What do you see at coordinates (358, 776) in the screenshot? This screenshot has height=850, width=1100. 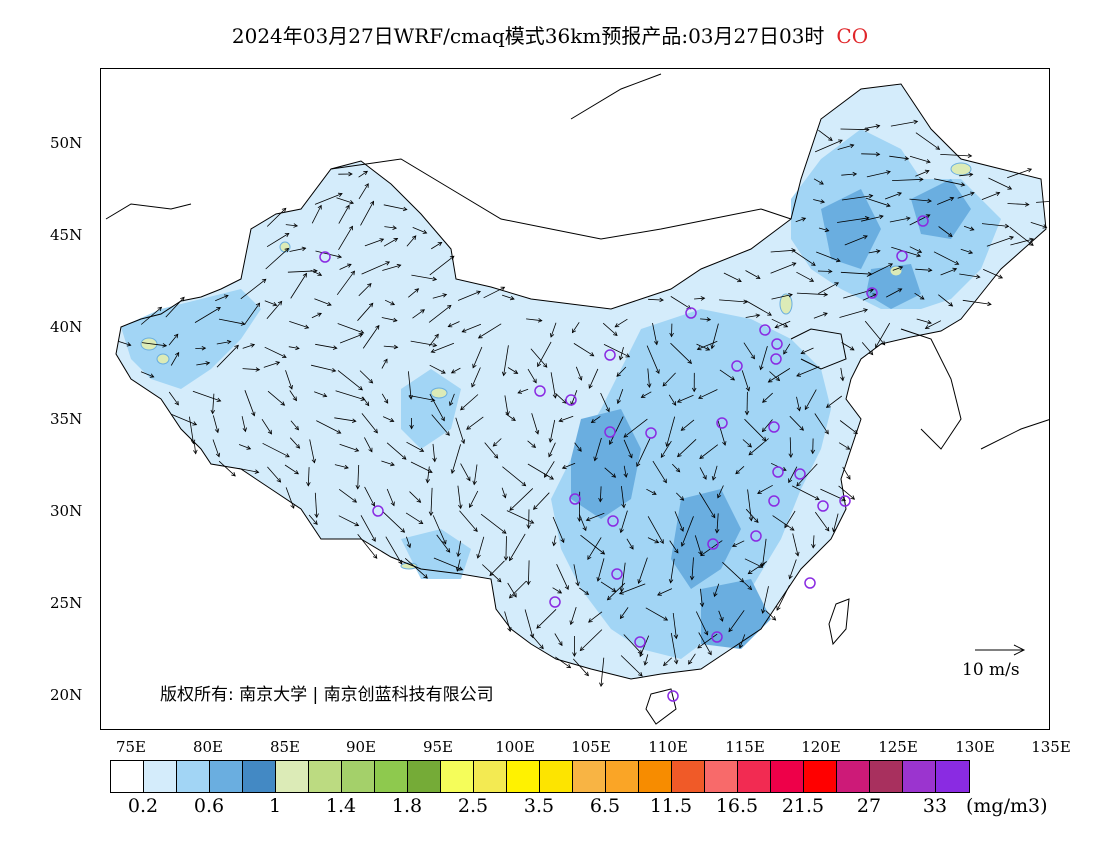 I see `colorbar-swatch` at bounding box center [358, 776].